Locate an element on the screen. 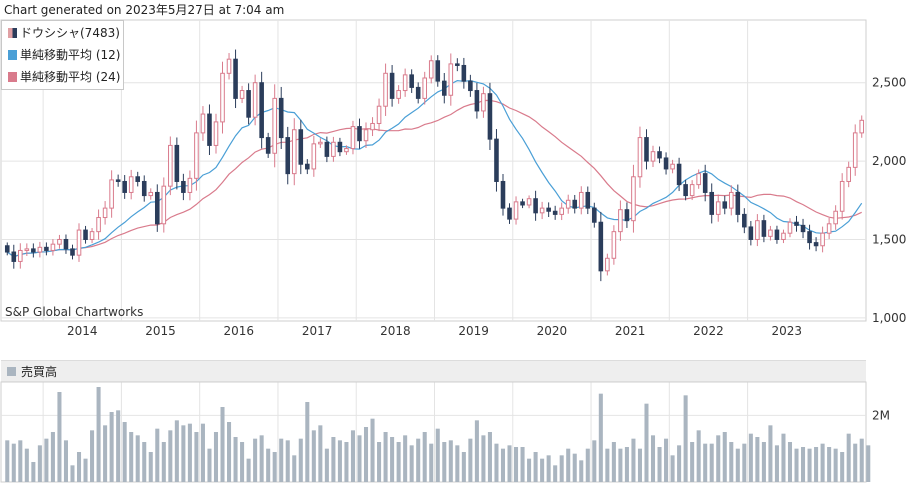 This screenshot has width=924, height=484. year-tick-label: 2023 is located at coordinates (786, 331).